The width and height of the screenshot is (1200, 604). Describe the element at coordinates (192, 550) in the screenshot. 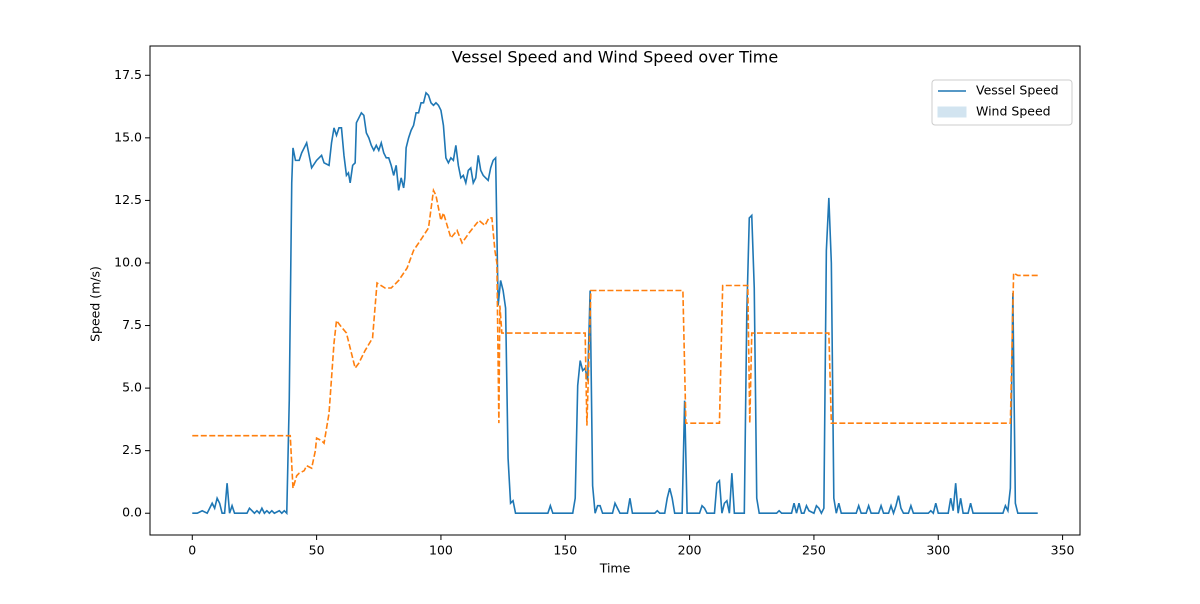

I see `x-tick-label: 0` at that location.